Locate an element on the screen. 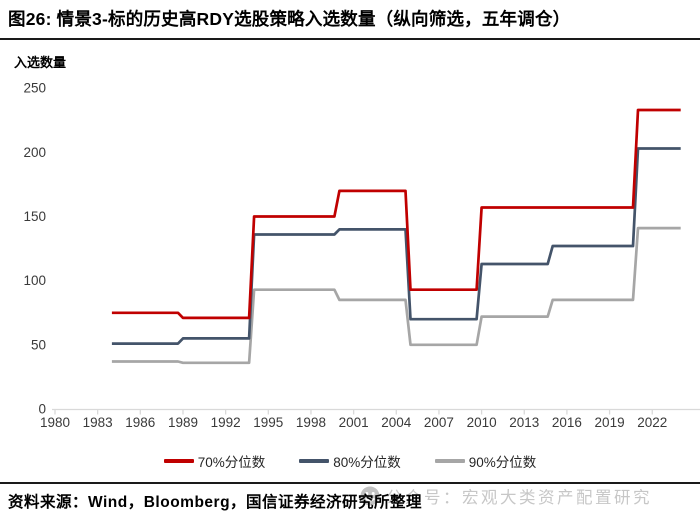 Image resolution: width=700 pixels, height=527 pixels. legend-item-80pct: 80%分位数 is located at coordinates (350, 461).